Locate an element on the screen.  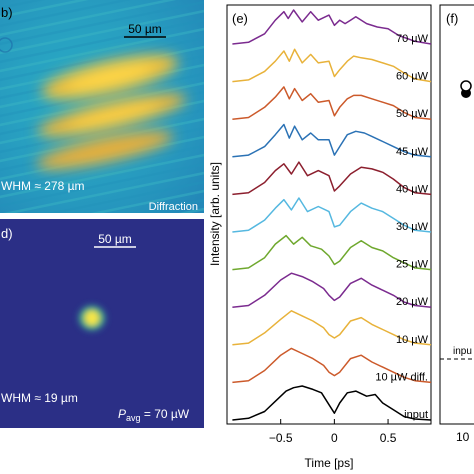
panel-d-power: Pavg = 70 µW is located at coordinates (154, 415).